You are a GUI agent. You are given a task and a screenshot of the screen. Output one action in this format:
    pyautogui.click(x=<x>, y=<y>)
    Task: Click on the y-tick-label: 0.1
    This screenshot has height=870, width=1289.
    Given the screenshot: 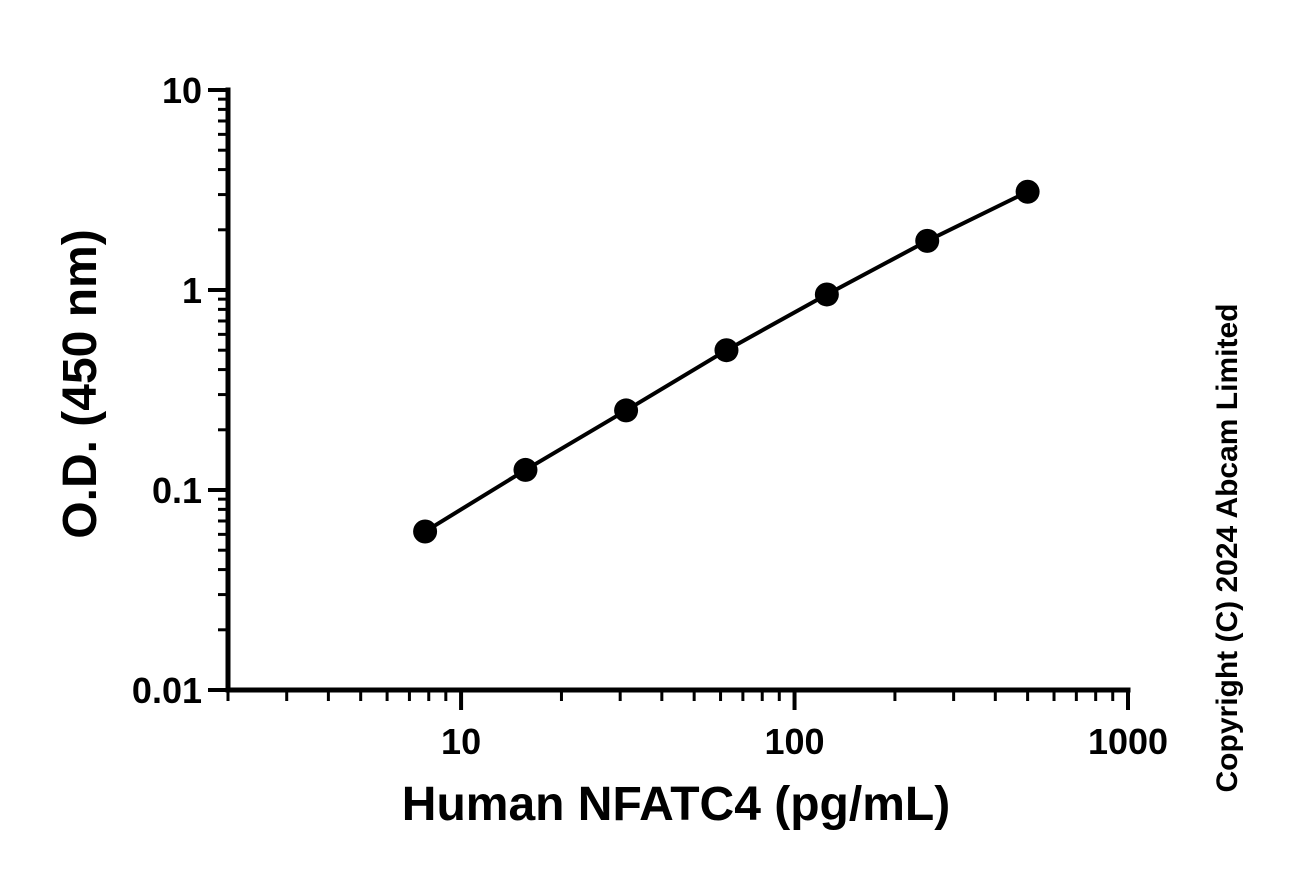 What is the action you would take?
    pyautogui.click(x=177, y=490)
    